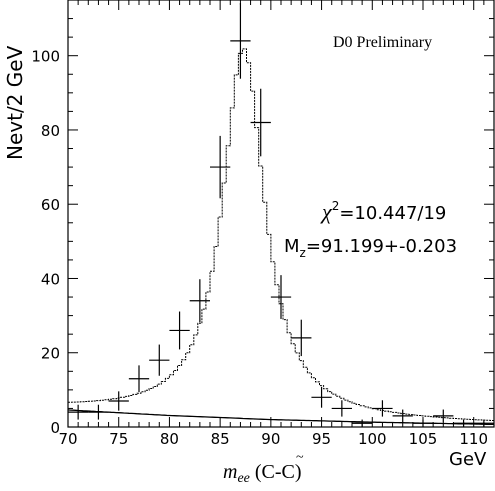  Describe the element at coordinates (473, 439) in the screenshot. I see `x-tick-label: 110` at that location.